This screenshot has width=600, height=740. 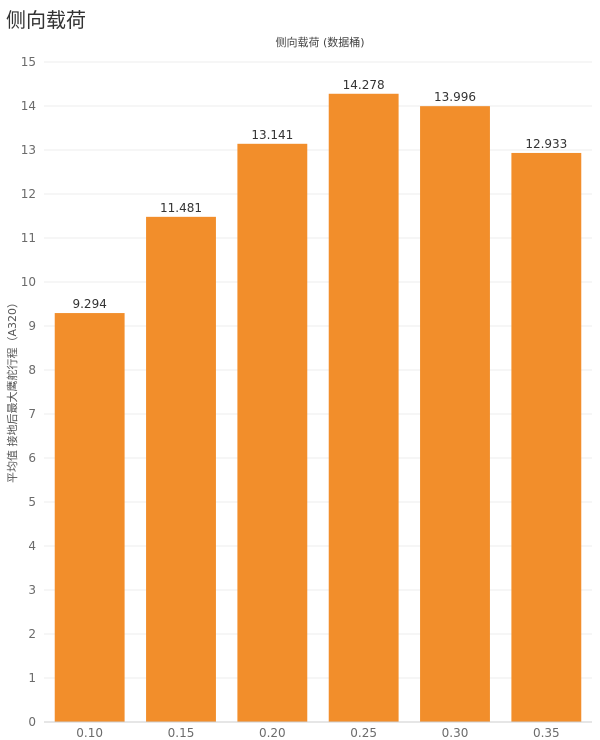 What do you see at coordinates (32, 634) in the screenshot?
I see `y-tick-label: 2` at bounding box center [32, 634].